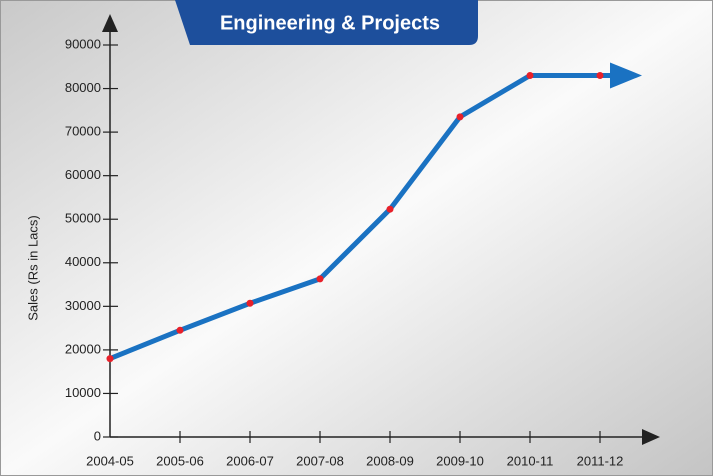 The image size is (713, 476). I want to click on x-tick-label: 2004-05, so click(110, 460).